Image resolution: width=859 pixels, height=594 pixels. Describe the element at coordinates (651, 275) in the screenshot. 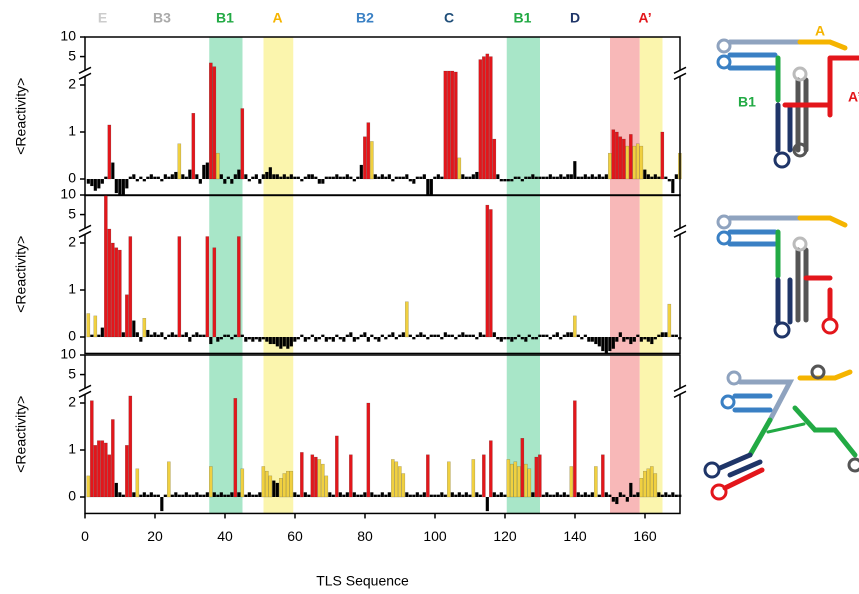

I see `region-shade` at that location.